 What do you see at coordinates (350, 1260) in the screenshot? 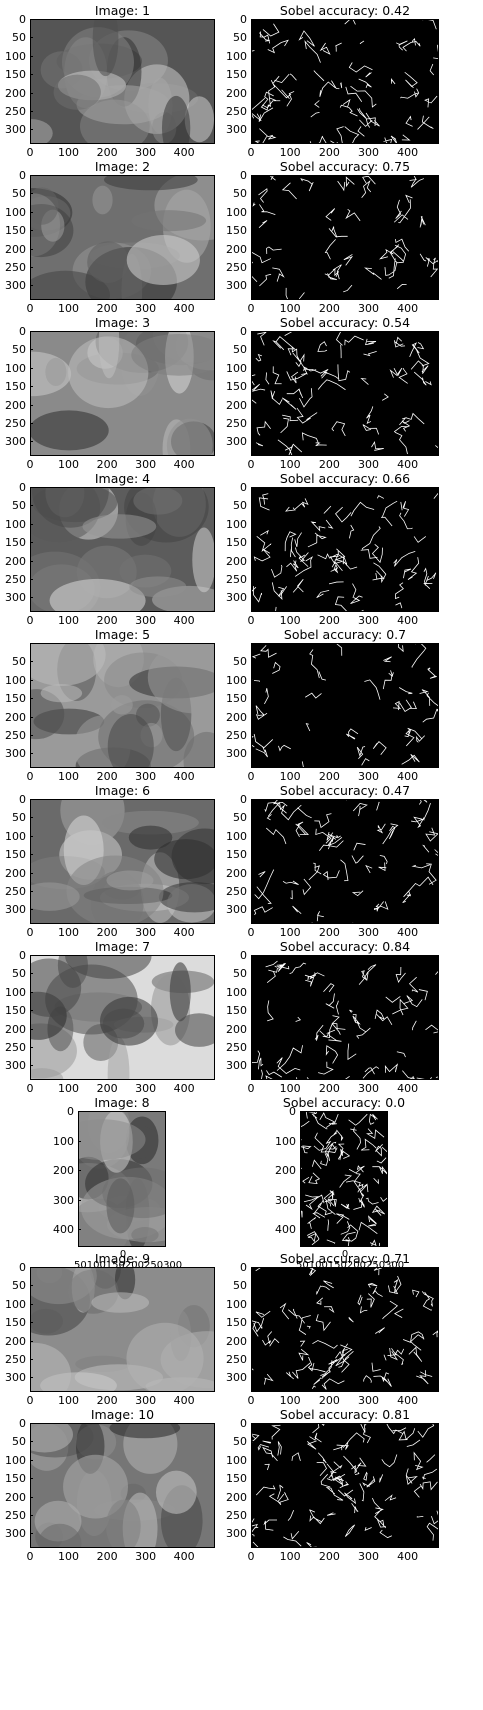
I see `x-tick-labels: 0 50100150200250300` at bounding box center [350, 1260].